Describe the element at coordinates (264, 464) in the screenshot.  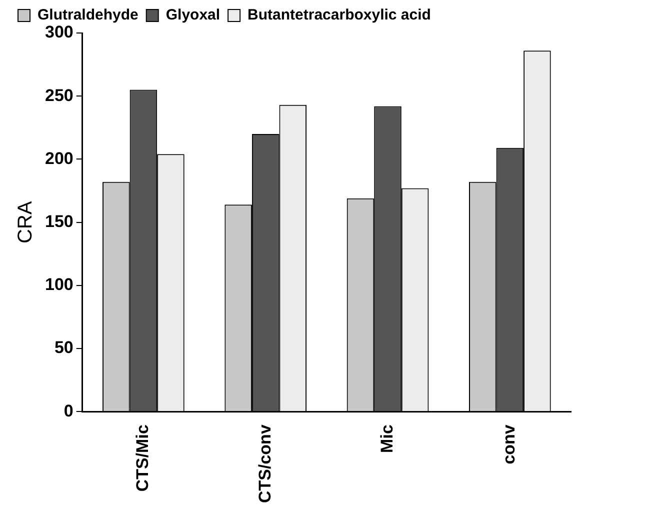
I see `x-tick-label: CTS/conv` at that location.